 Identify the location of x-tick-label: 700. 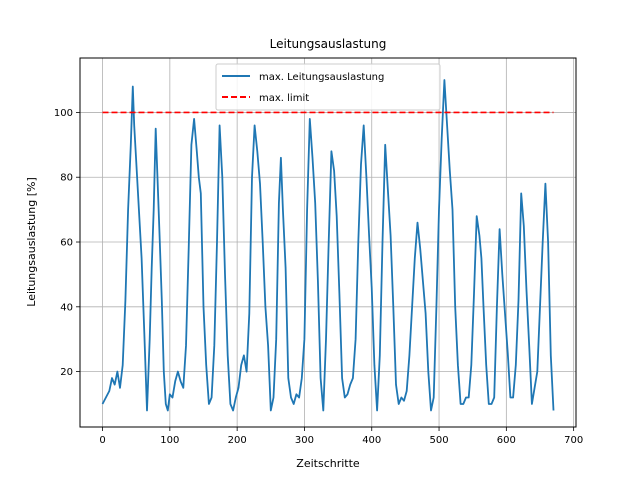
(573, 440).